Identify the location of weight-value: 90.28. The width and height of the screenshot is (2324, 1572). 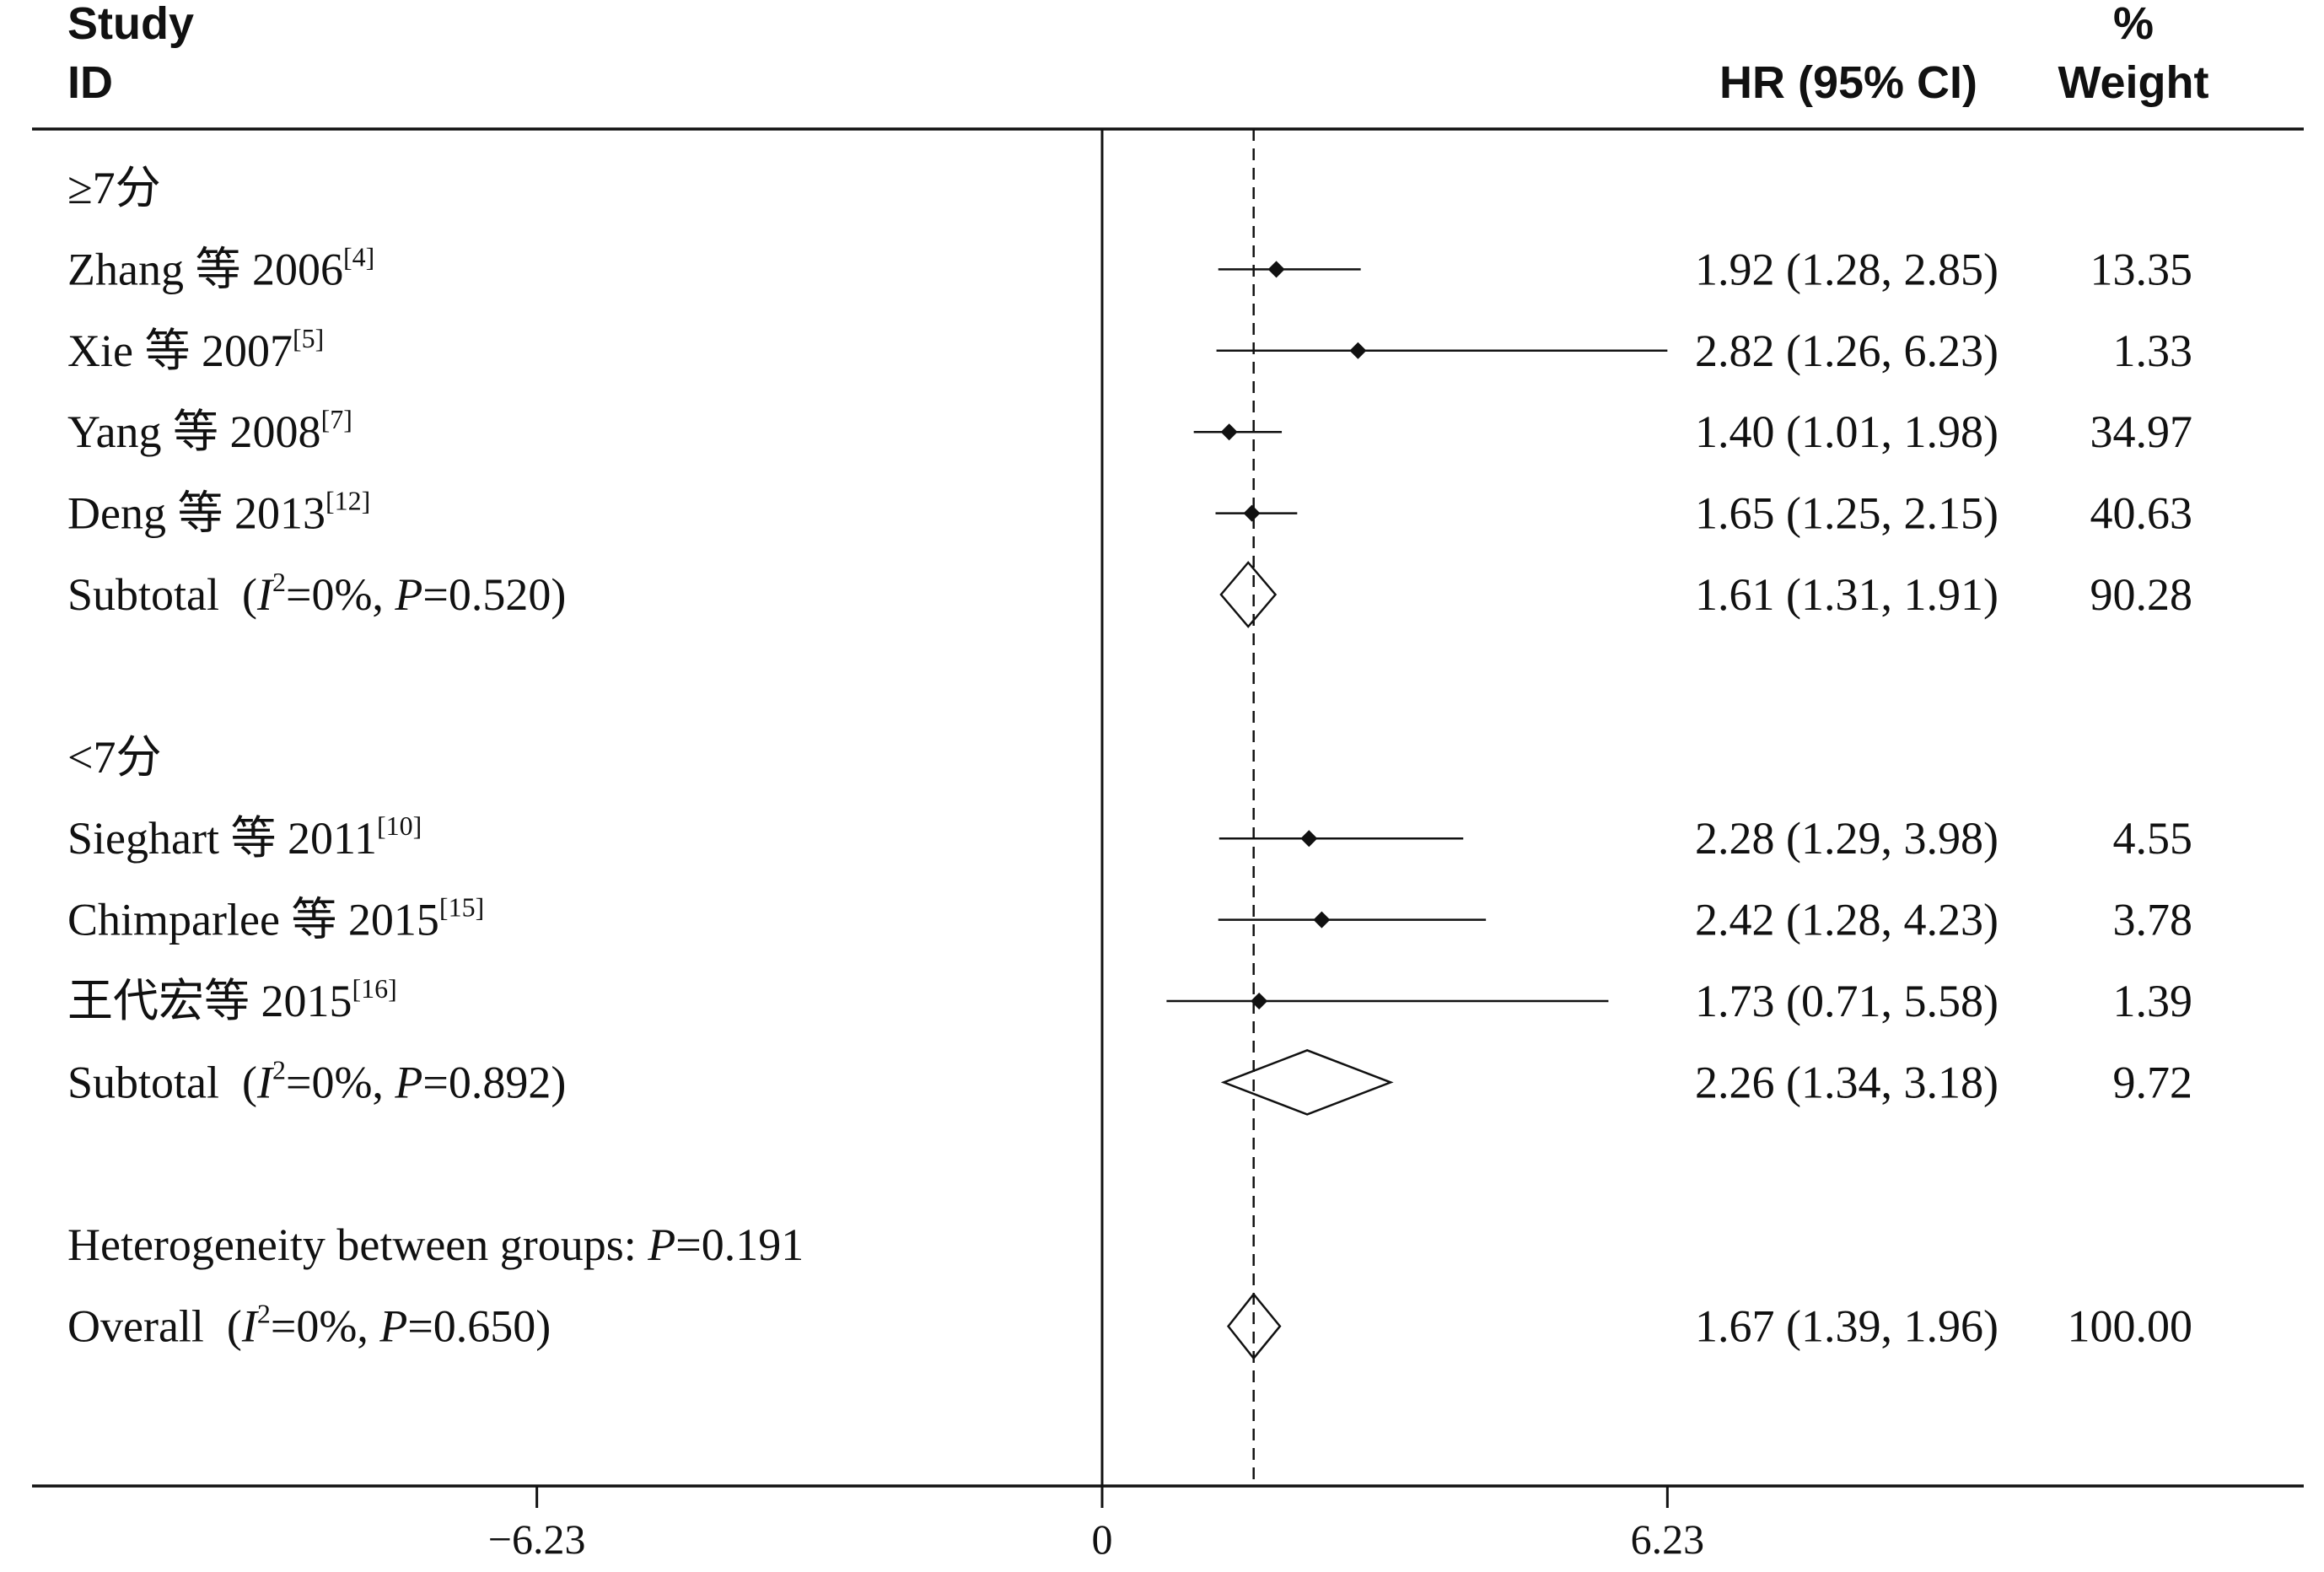
(2141, 595).